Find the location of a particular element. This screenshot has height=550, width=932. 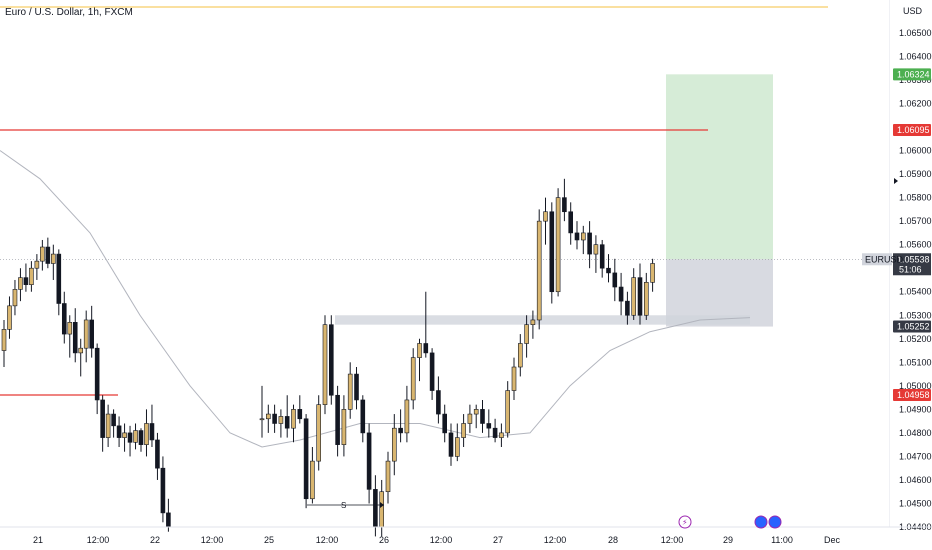

x-tick-label: 25 is located at coordinates (269, 540).